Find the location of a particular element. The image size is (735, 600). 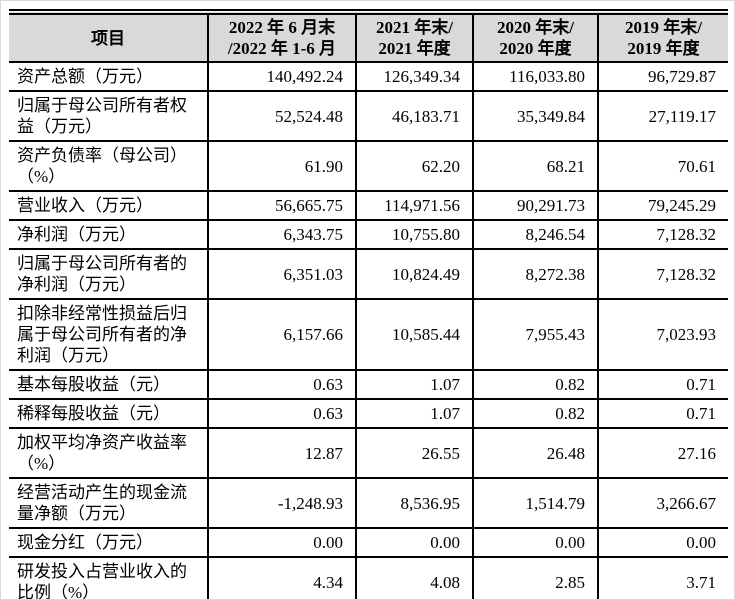

value-cell: 26.48 is located at coordinates (535, 453).